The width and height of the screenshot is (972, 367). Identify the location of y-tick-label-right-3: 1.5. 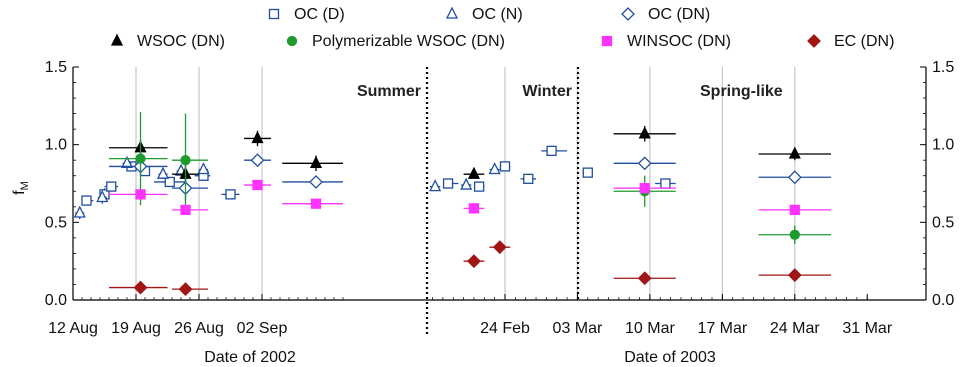
(943, 67).